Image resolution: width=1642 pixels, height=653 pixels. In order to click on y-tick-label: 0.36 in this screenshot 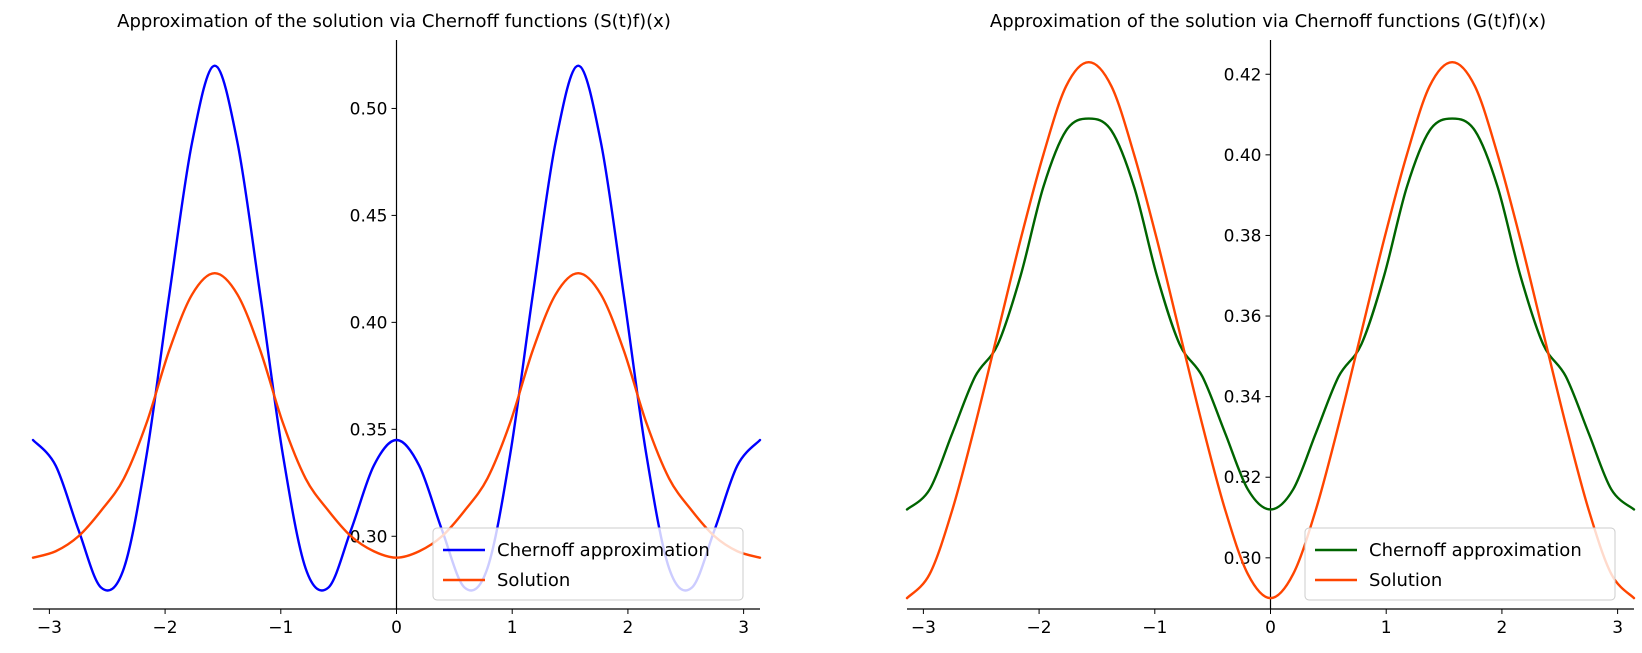, I will do `click(1243, 317)`.